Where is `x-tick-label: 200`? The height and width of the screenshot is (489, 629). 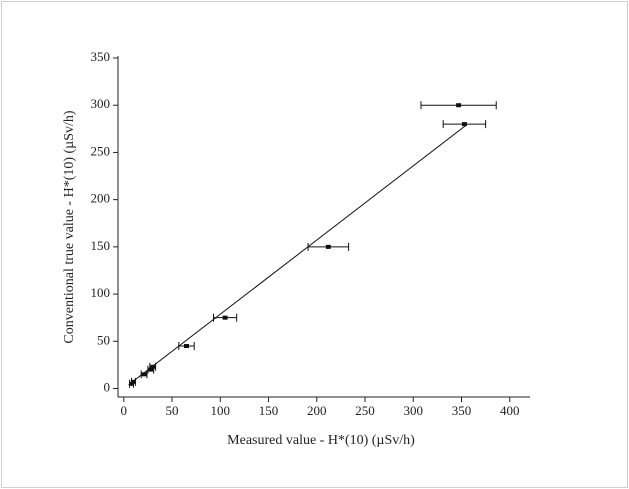
x-tick-label: 200 is located at coordinates (317, 410).